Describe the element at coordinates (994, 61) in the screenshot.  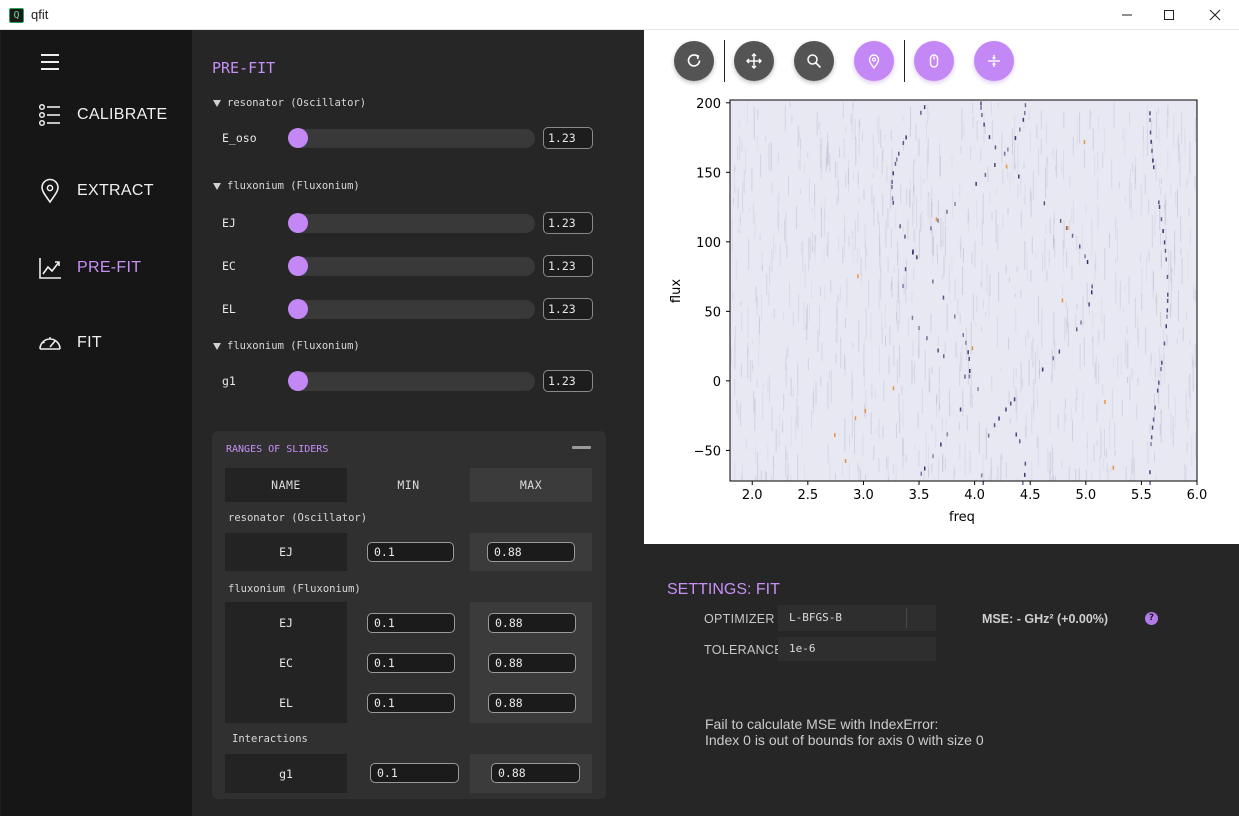
I see `swap-tool-button` at that location.